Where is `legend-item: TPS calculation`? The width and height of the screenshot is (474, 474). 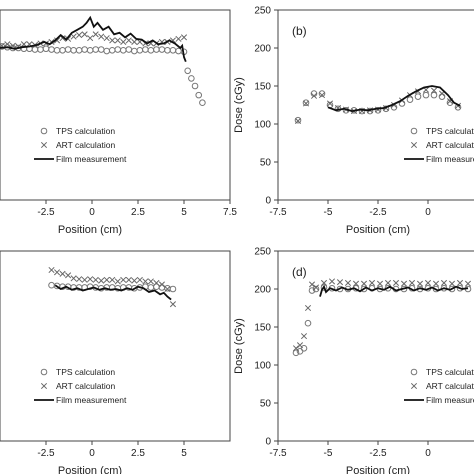
legend-item: TPS calculation is located at coordinates (442, 131).